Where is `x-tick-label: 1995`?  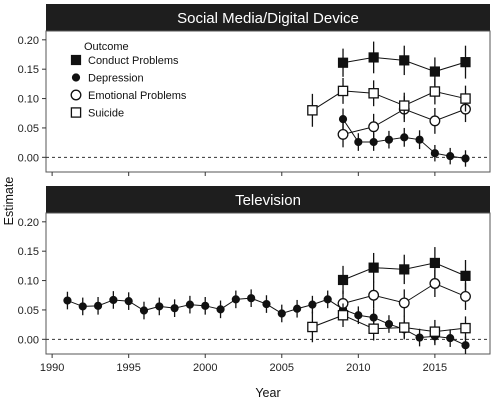
x-tick-label: 1995 is located at coordinates (128, 368).